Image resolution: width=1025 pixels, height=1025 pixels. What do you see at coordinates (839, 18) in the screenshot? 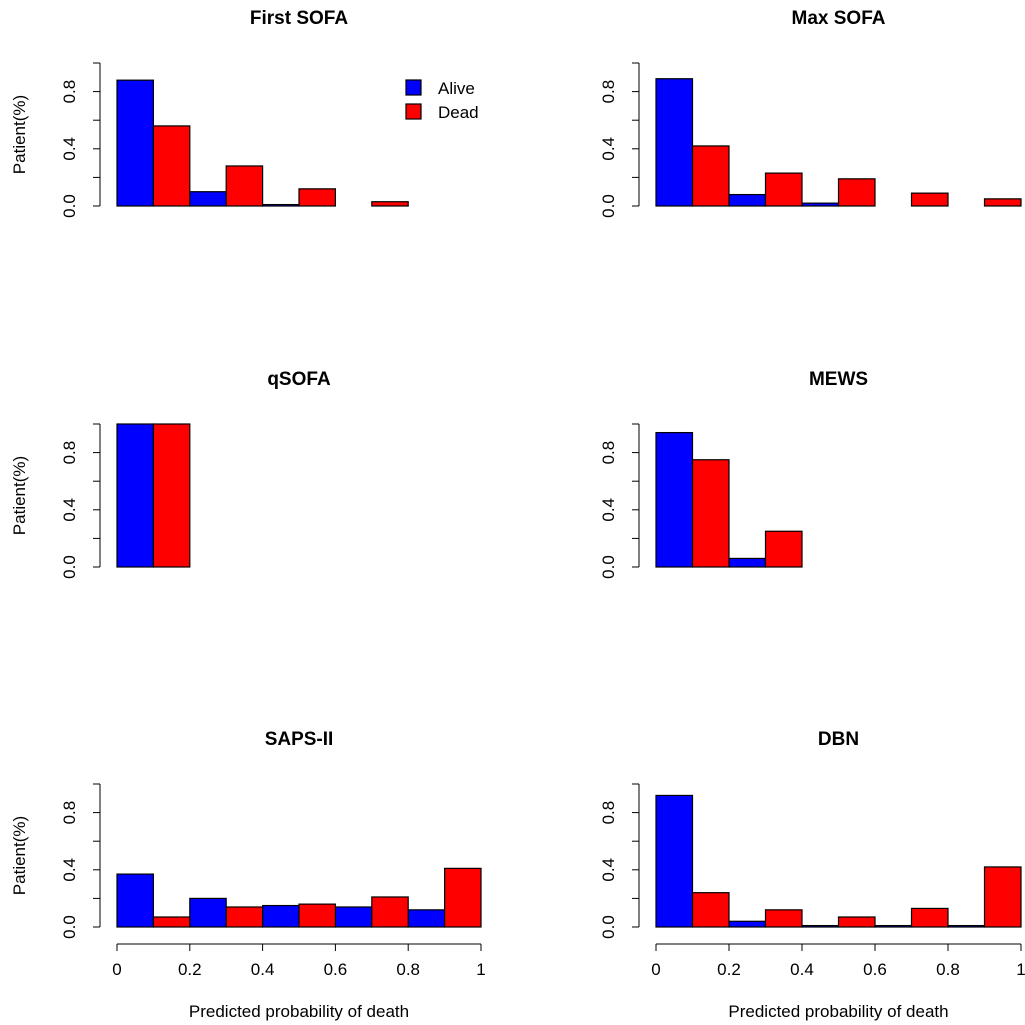
I see `chart-title: Max SOFA` at bounding box center [839, 18].